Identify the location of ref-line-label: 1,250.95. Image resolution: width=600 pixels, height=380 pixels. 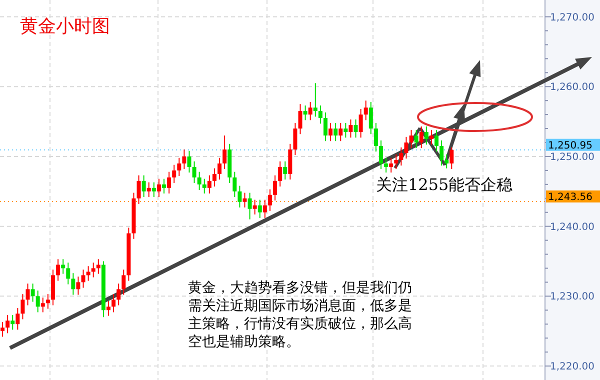
(570, 146).